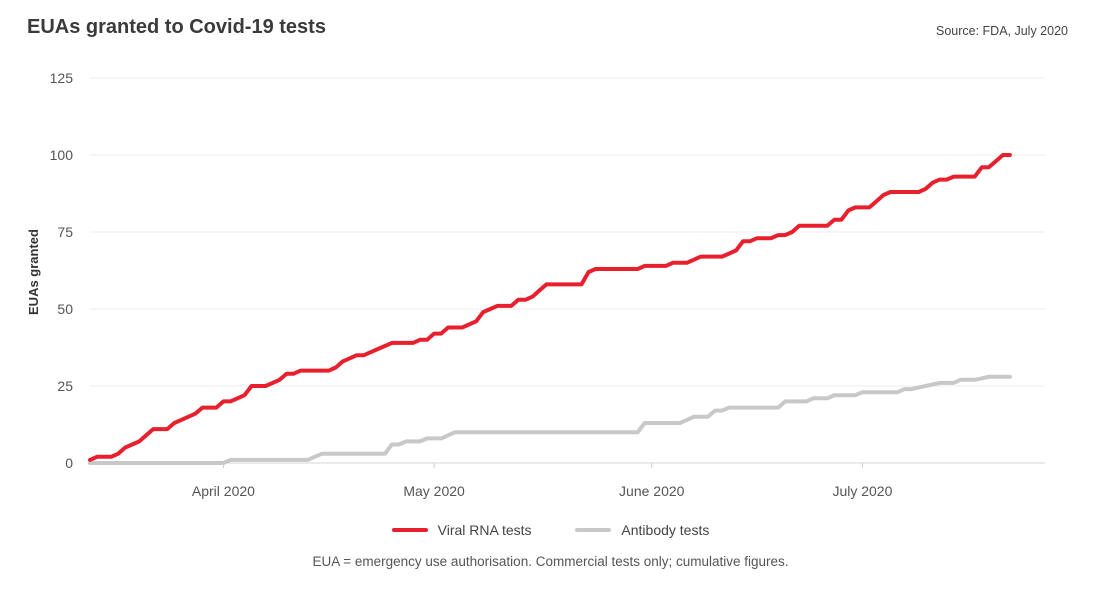  What do you see at coordinates (1001, 31) in the screenshot?
I see `source-note: Source: FDA, July 2020` at bounding box center [1001, 31].